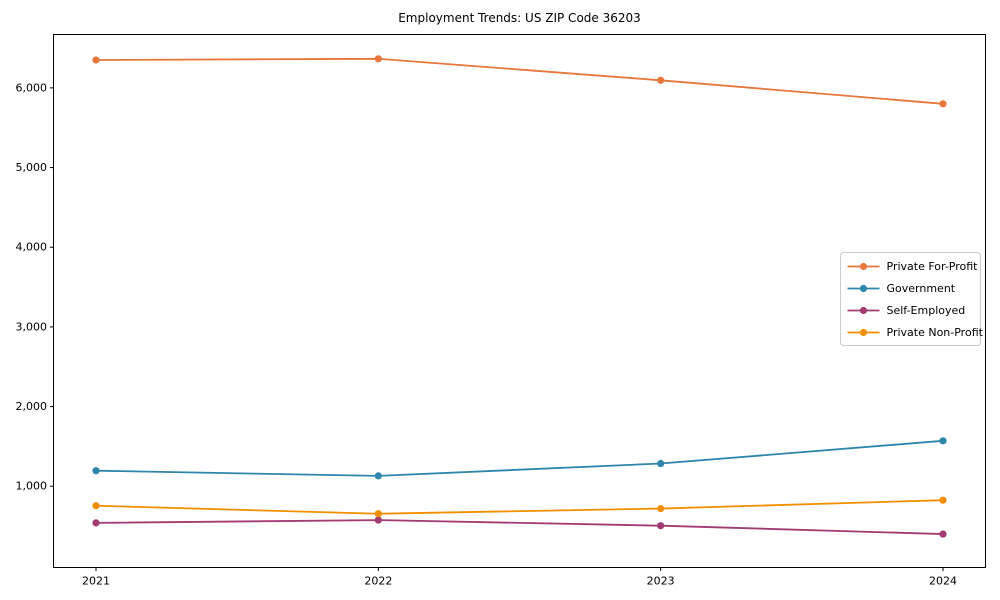  I want to click on y-tick-label: 4,000, so click(32, 247).